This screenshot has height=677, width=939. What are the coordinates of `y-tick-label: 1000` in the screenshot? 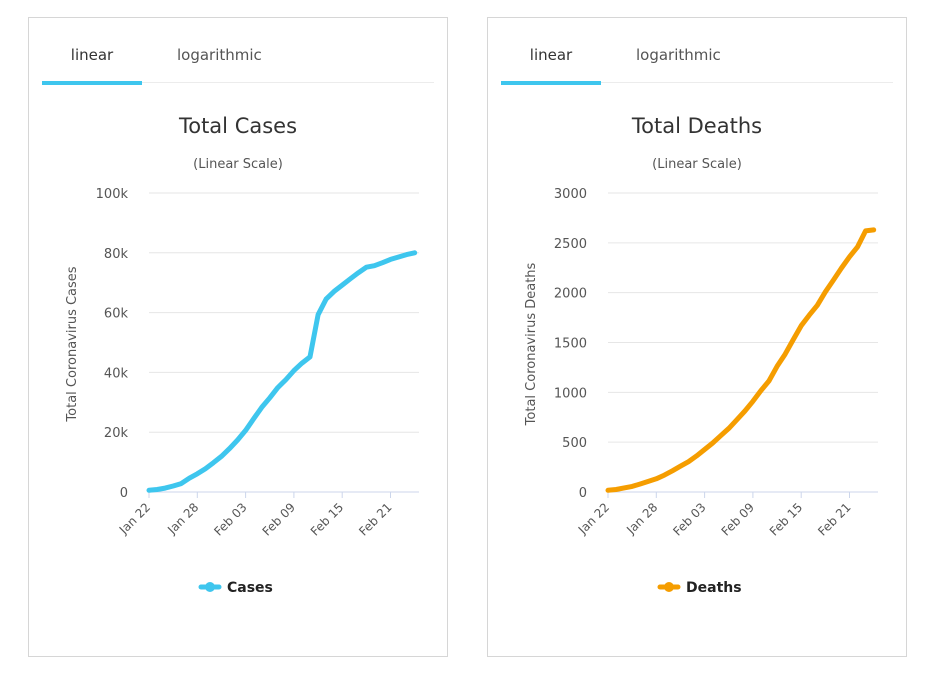 It's located at (570, 393).